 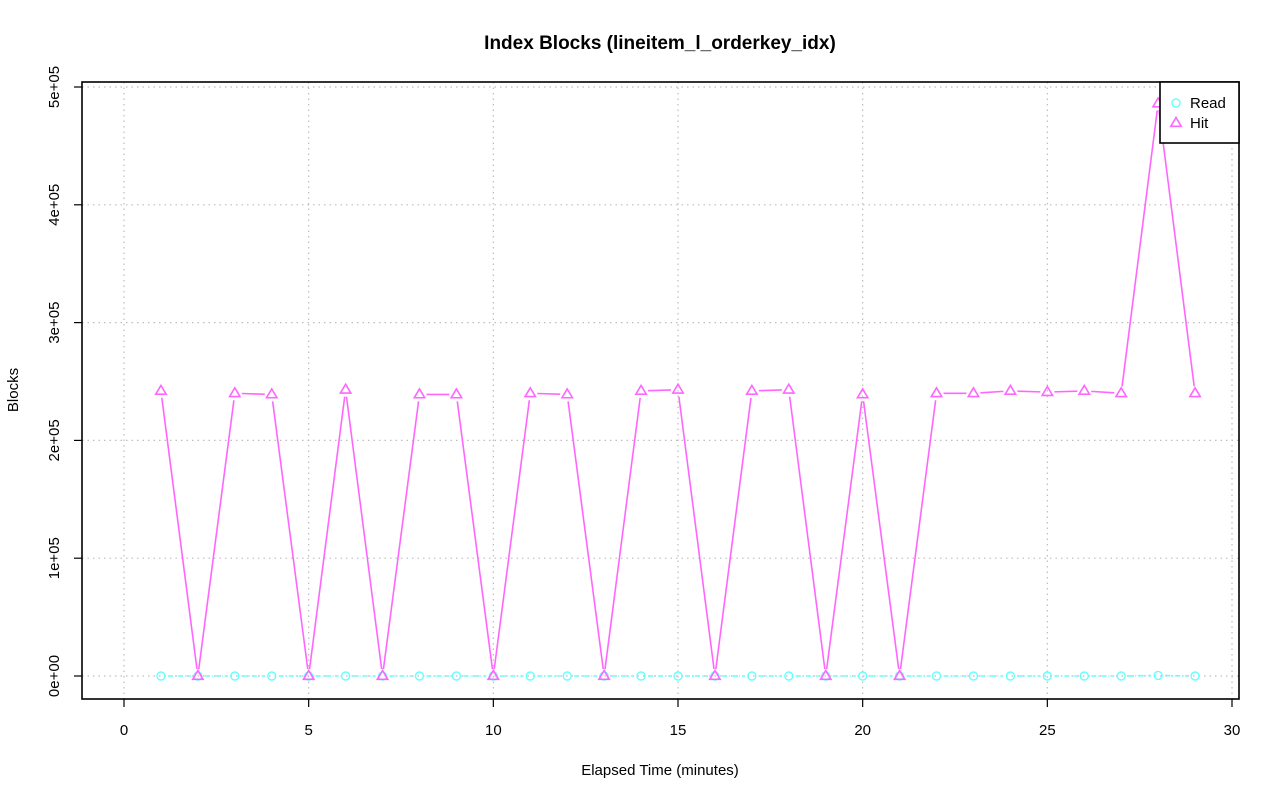 I want to click on legend-hit-marker, so click(x=1176, y=121).